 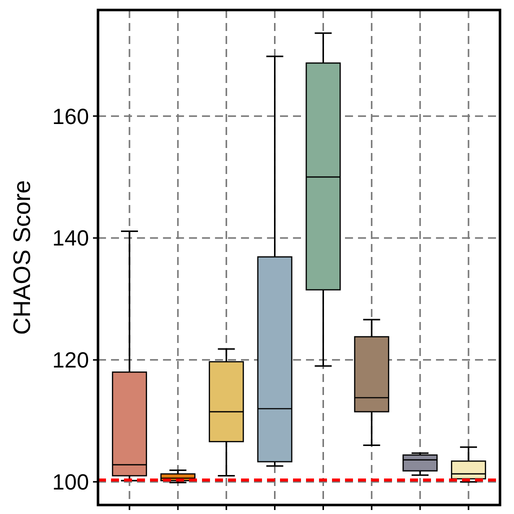 I want to click on y-tick-label: 120, so click(x=70, y=360).